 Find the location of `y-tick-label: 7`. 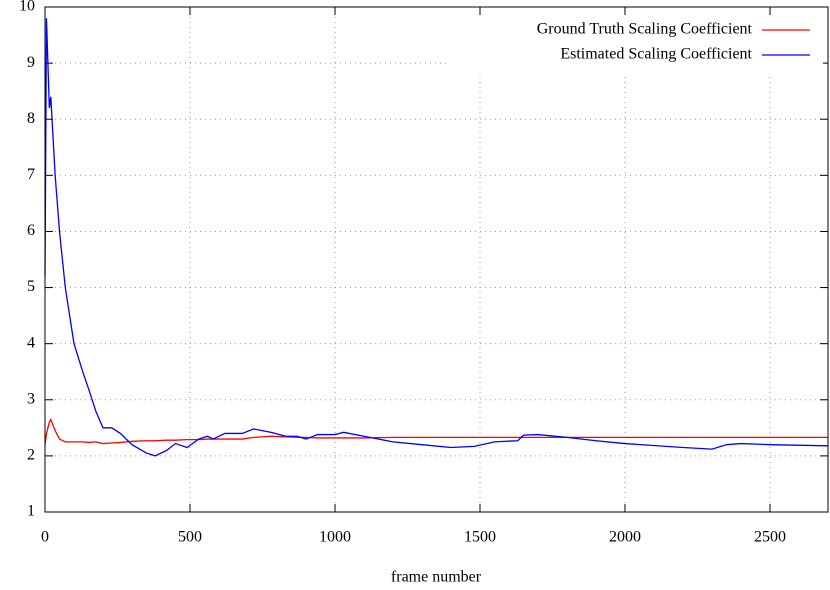

y-tick-label: 7 is located at coordinates (31, 174).